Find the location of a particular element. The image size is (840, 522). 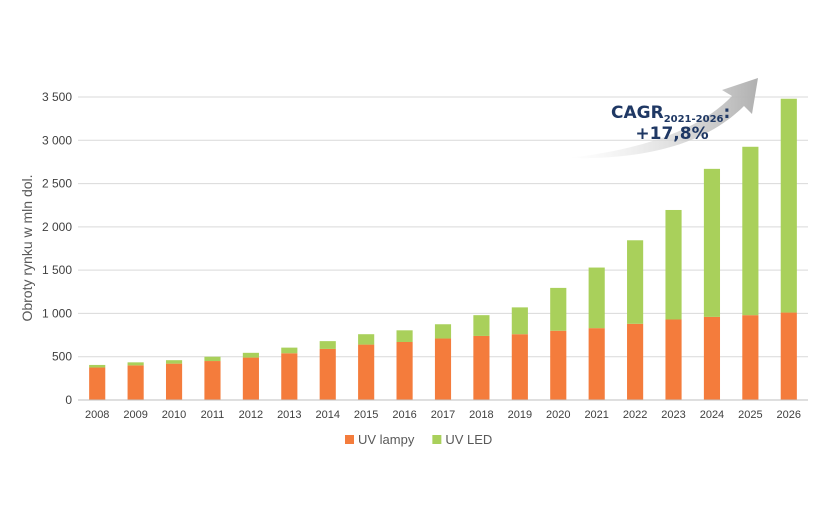

cagr-colon: : is located at coordinates (727, 113).